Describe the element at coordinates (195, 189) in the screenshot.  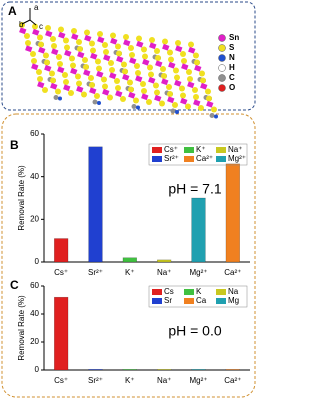
I see `annotation: pH = 7.1` at that location.